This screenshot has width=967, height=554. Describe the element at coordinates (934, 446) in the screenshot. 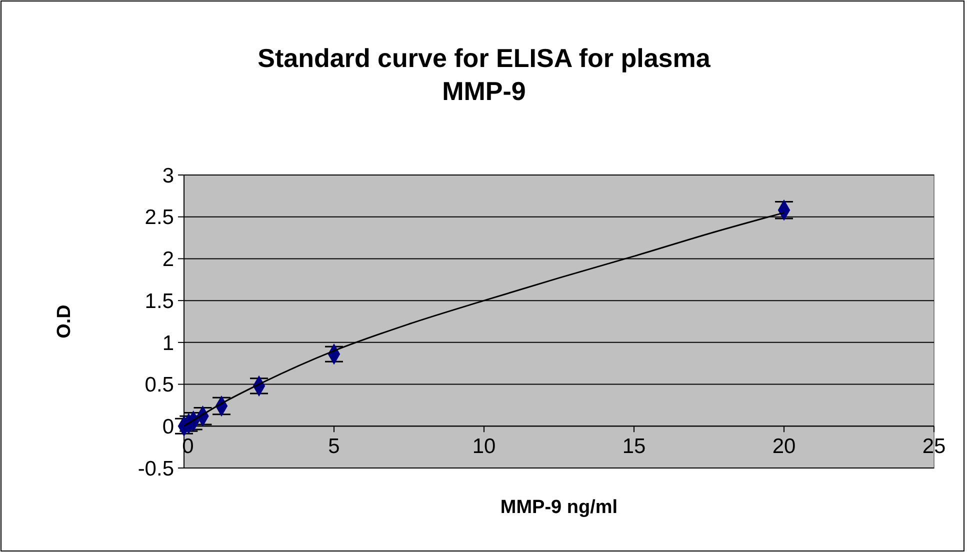

I see `x-tick-label: 25` at that location.